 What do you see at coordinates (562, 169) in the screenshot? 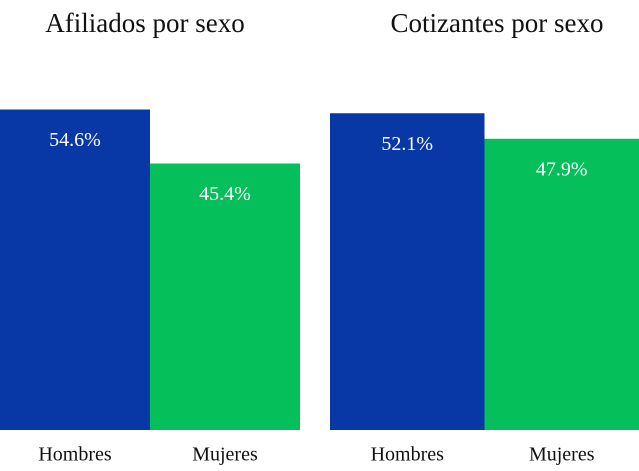
I see `value-label: 47.9%` at bounding box center [562, 169].